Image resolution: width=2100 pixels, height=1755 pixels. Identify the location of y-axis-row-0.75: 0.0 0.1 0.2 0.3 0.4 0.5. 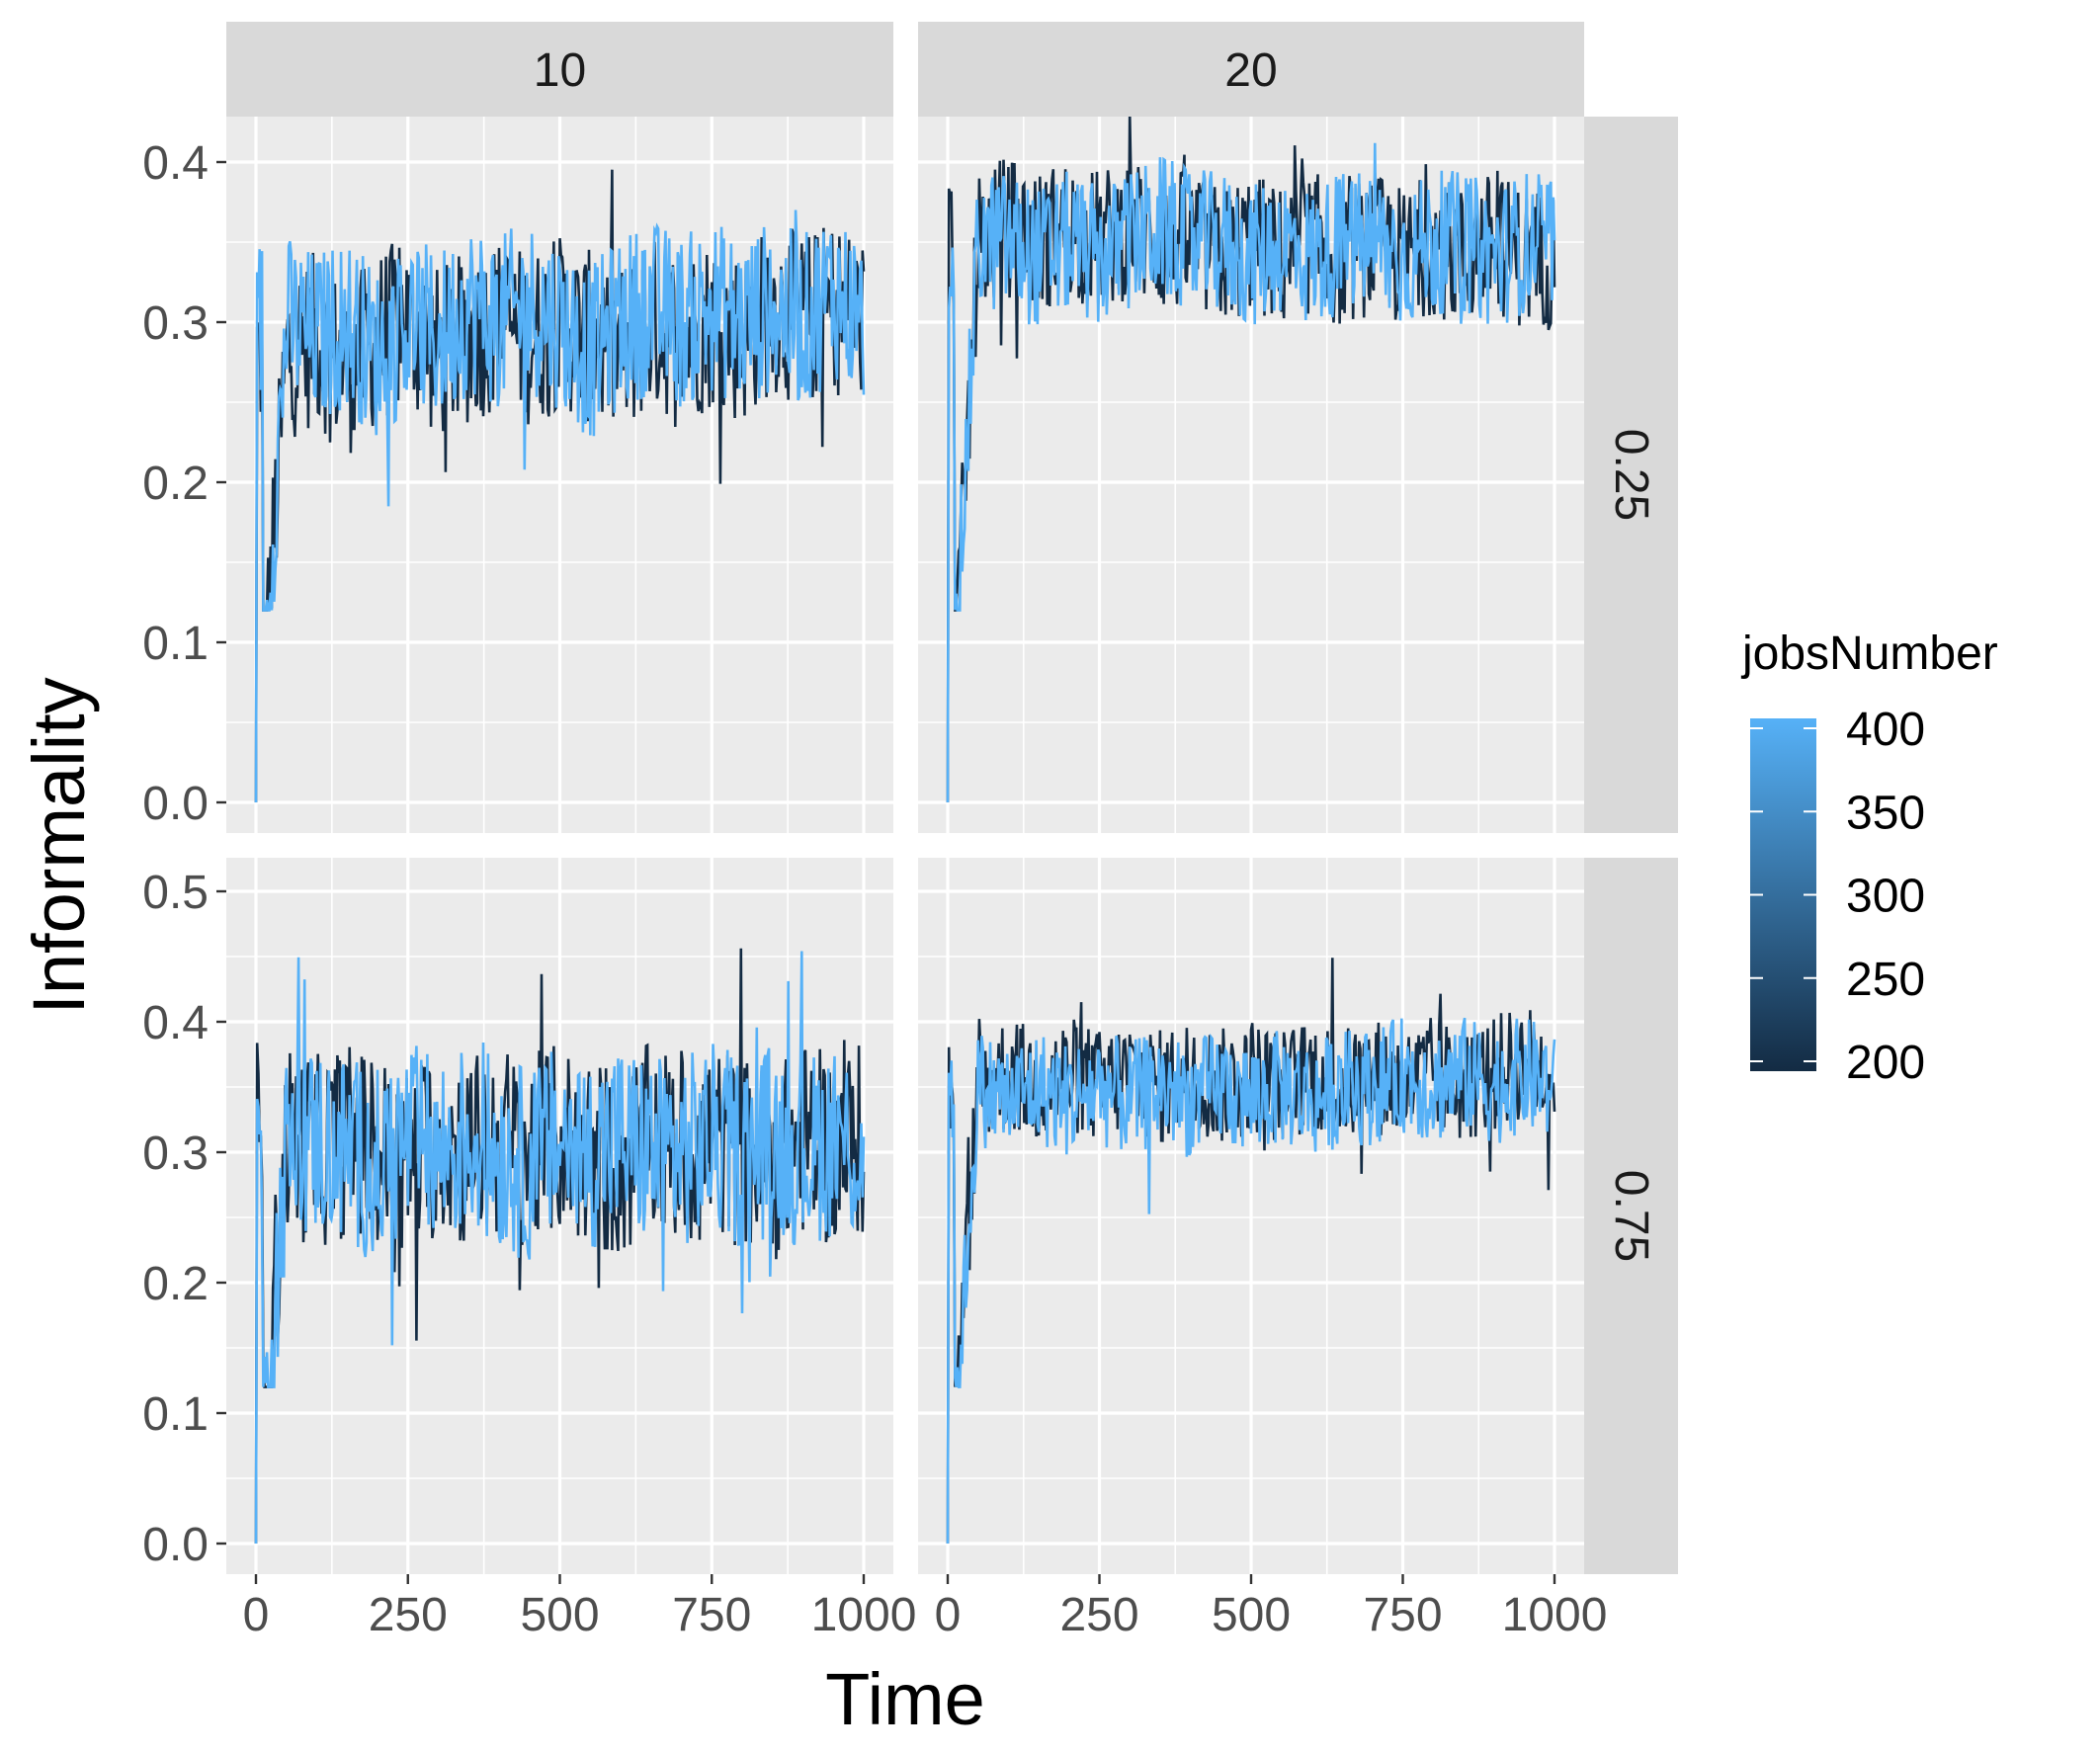
(184, 1219).